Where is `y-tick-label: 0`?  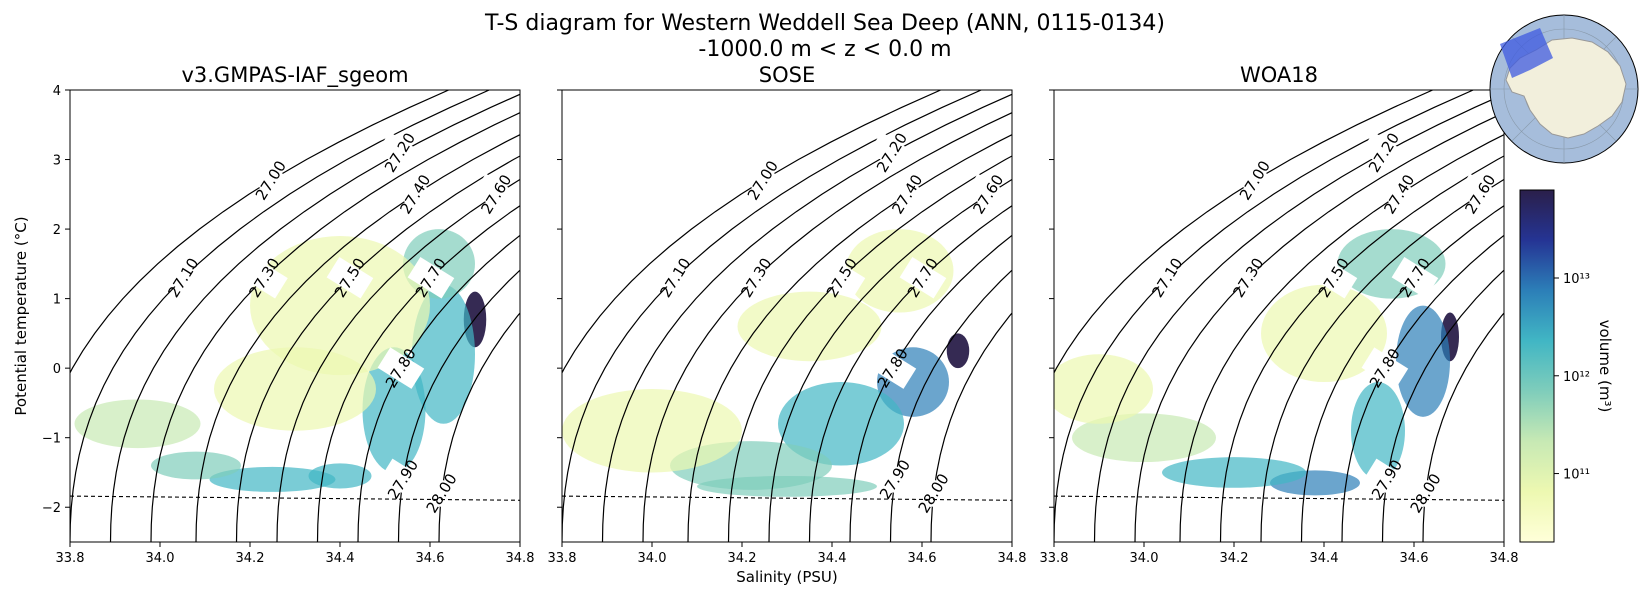 y-tick-label: 0 is located at coordinates (57, 369).